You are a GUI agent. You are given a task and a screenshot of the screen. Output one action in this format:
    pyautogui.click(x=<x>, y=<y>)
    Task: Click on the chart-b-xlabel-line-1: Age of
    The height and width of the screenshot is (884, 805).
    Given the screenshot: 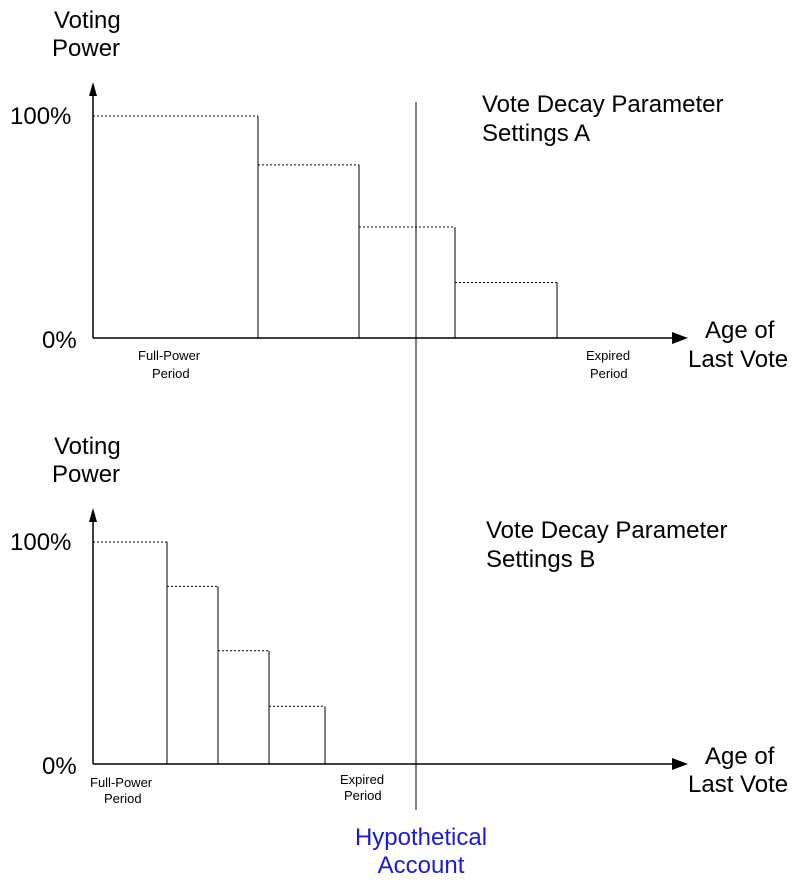 What is the action you would take?
    pyautogui.click(x=740, y=756)
    